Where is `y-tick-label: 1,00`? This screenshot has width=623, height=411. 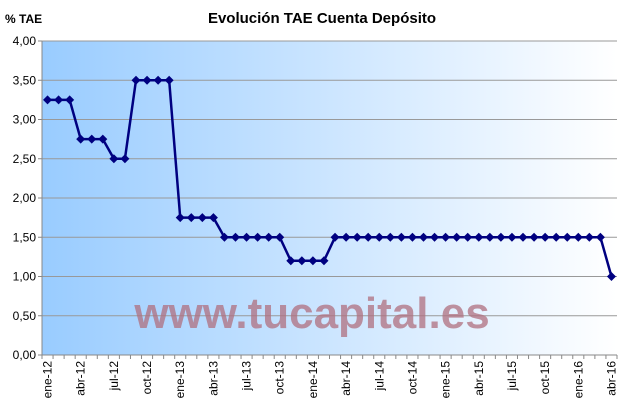 y-tick-label: 1,00 is located at coordinates (25, 277).